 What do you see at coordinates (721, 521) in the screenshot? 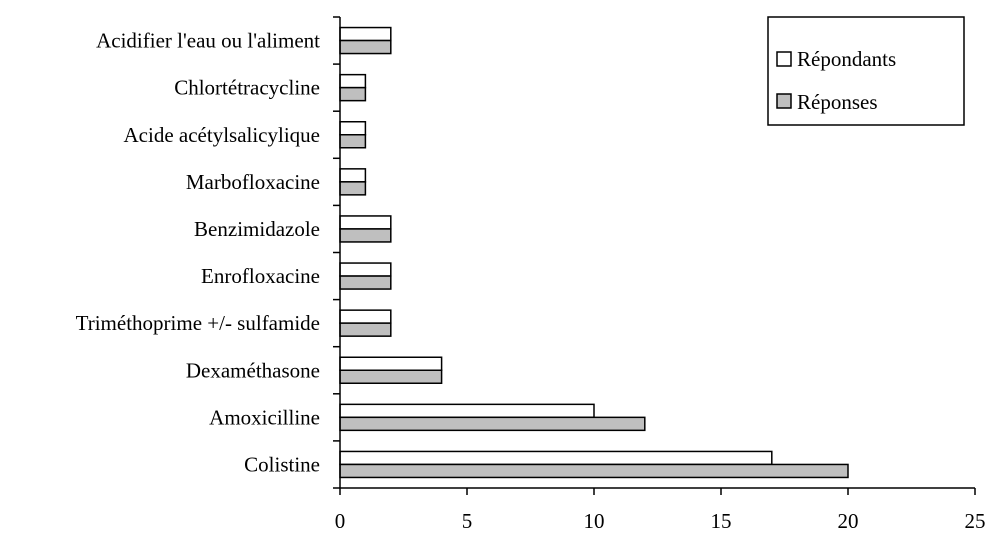
I see `x-tick-label: 15` at bounding box center [721, 521].